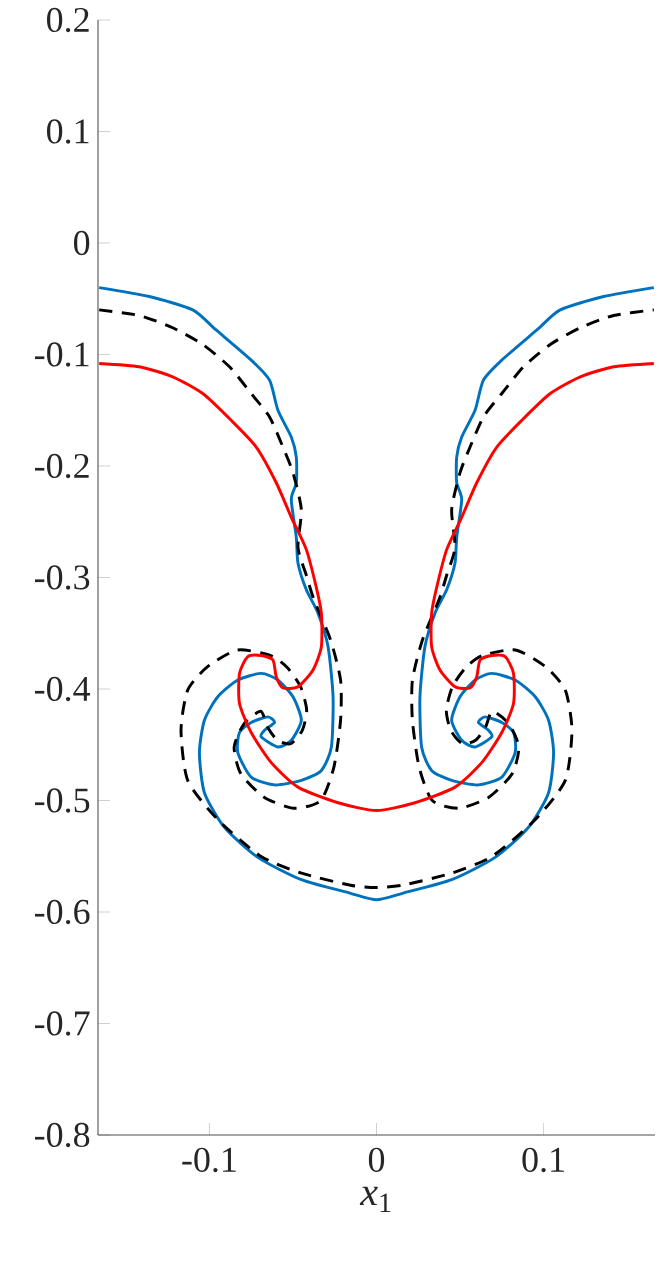  I want to click on y-tick-label: -0.6, so click(62, 912).